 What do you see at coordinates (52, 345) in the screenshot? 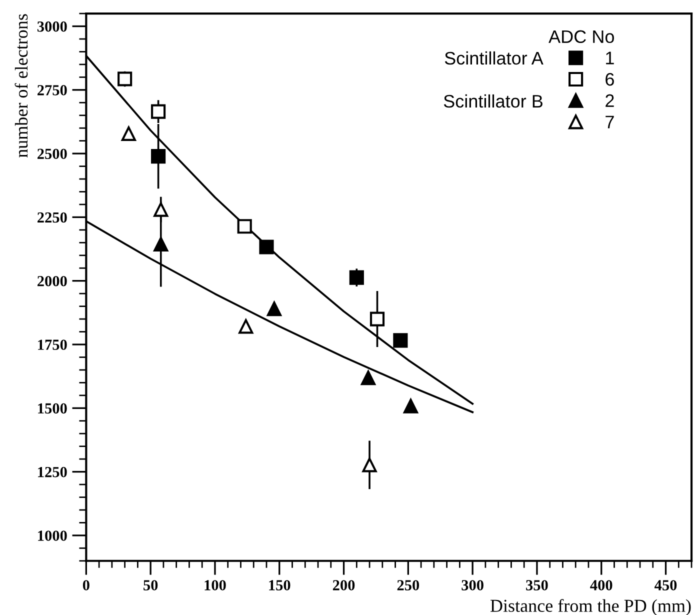
I see `y-tick-label: 1750` at bounding box center [52, 345].